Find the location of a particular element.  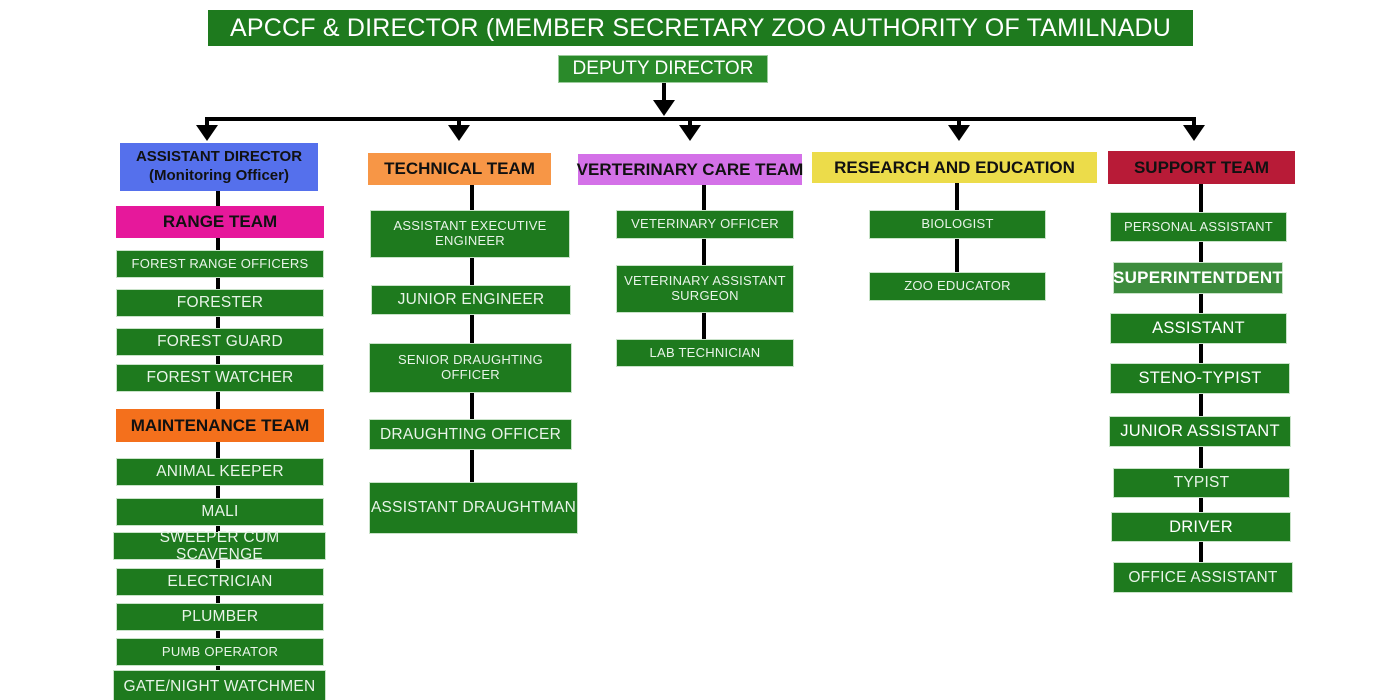

node-veterinary-officer: VETERINARY OFFICER is located at coordinates (705, 224).